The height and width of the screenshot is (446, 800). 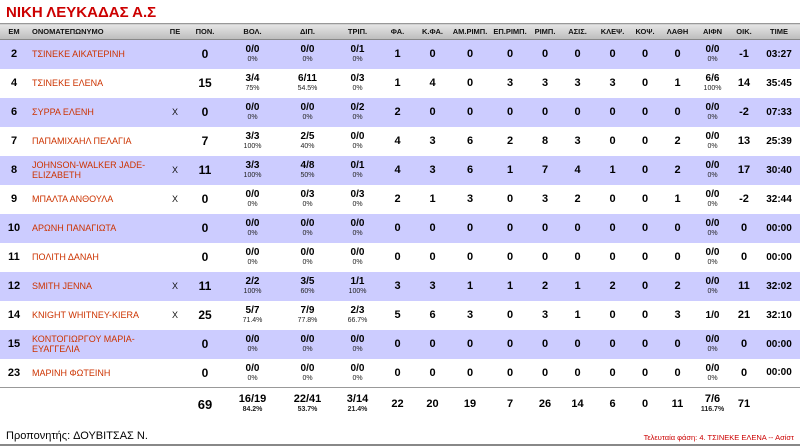 What do you see at coordinates (71, 372) in the screenshot?
I see `player-cell: ΜΑΡΙΝΗ ΦΩΤΕΙΝΗ` at bounding box center [71, 372].